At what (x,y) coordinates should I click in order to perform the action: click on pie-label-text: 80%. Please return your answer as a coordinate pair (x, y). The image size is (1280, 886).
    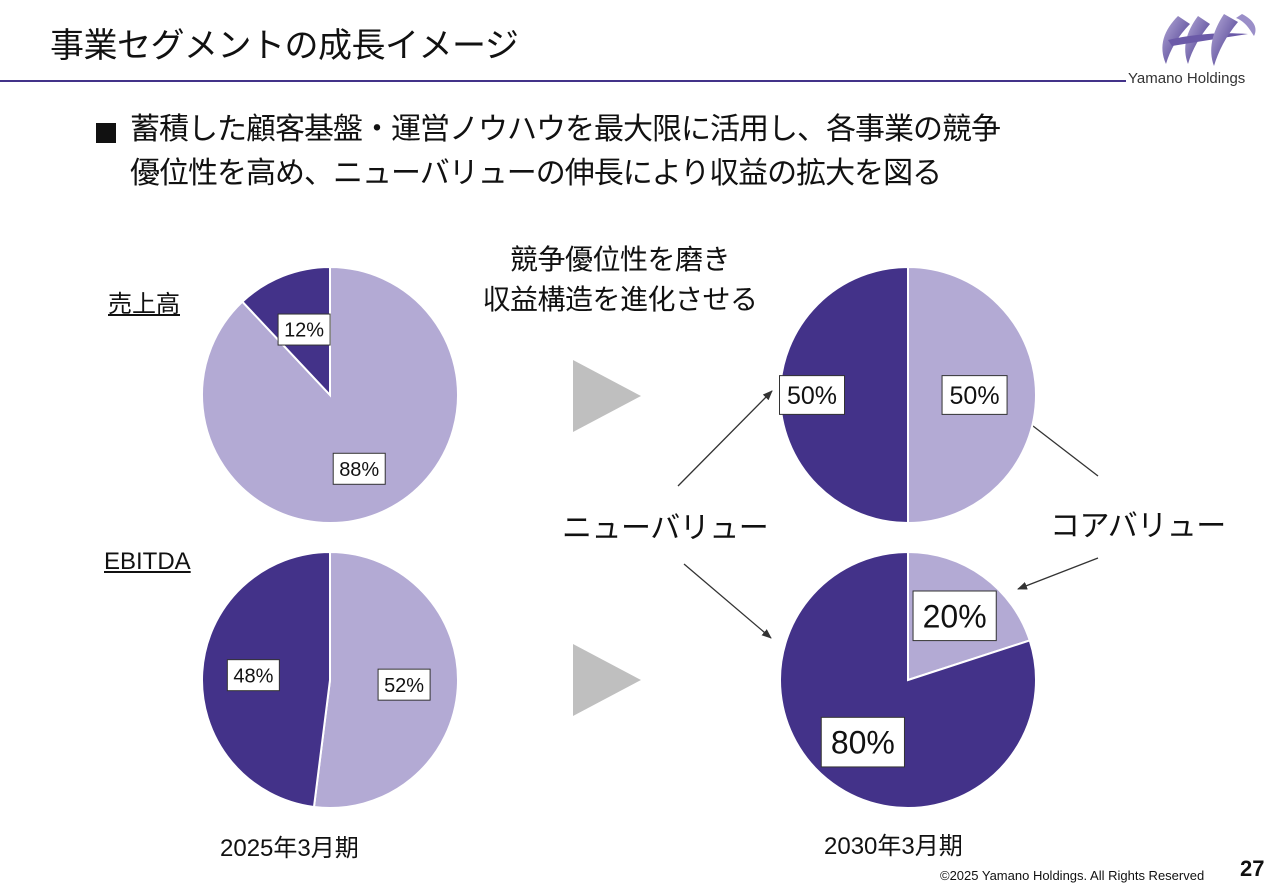
    Looking at the image, I should click on (863, 743).